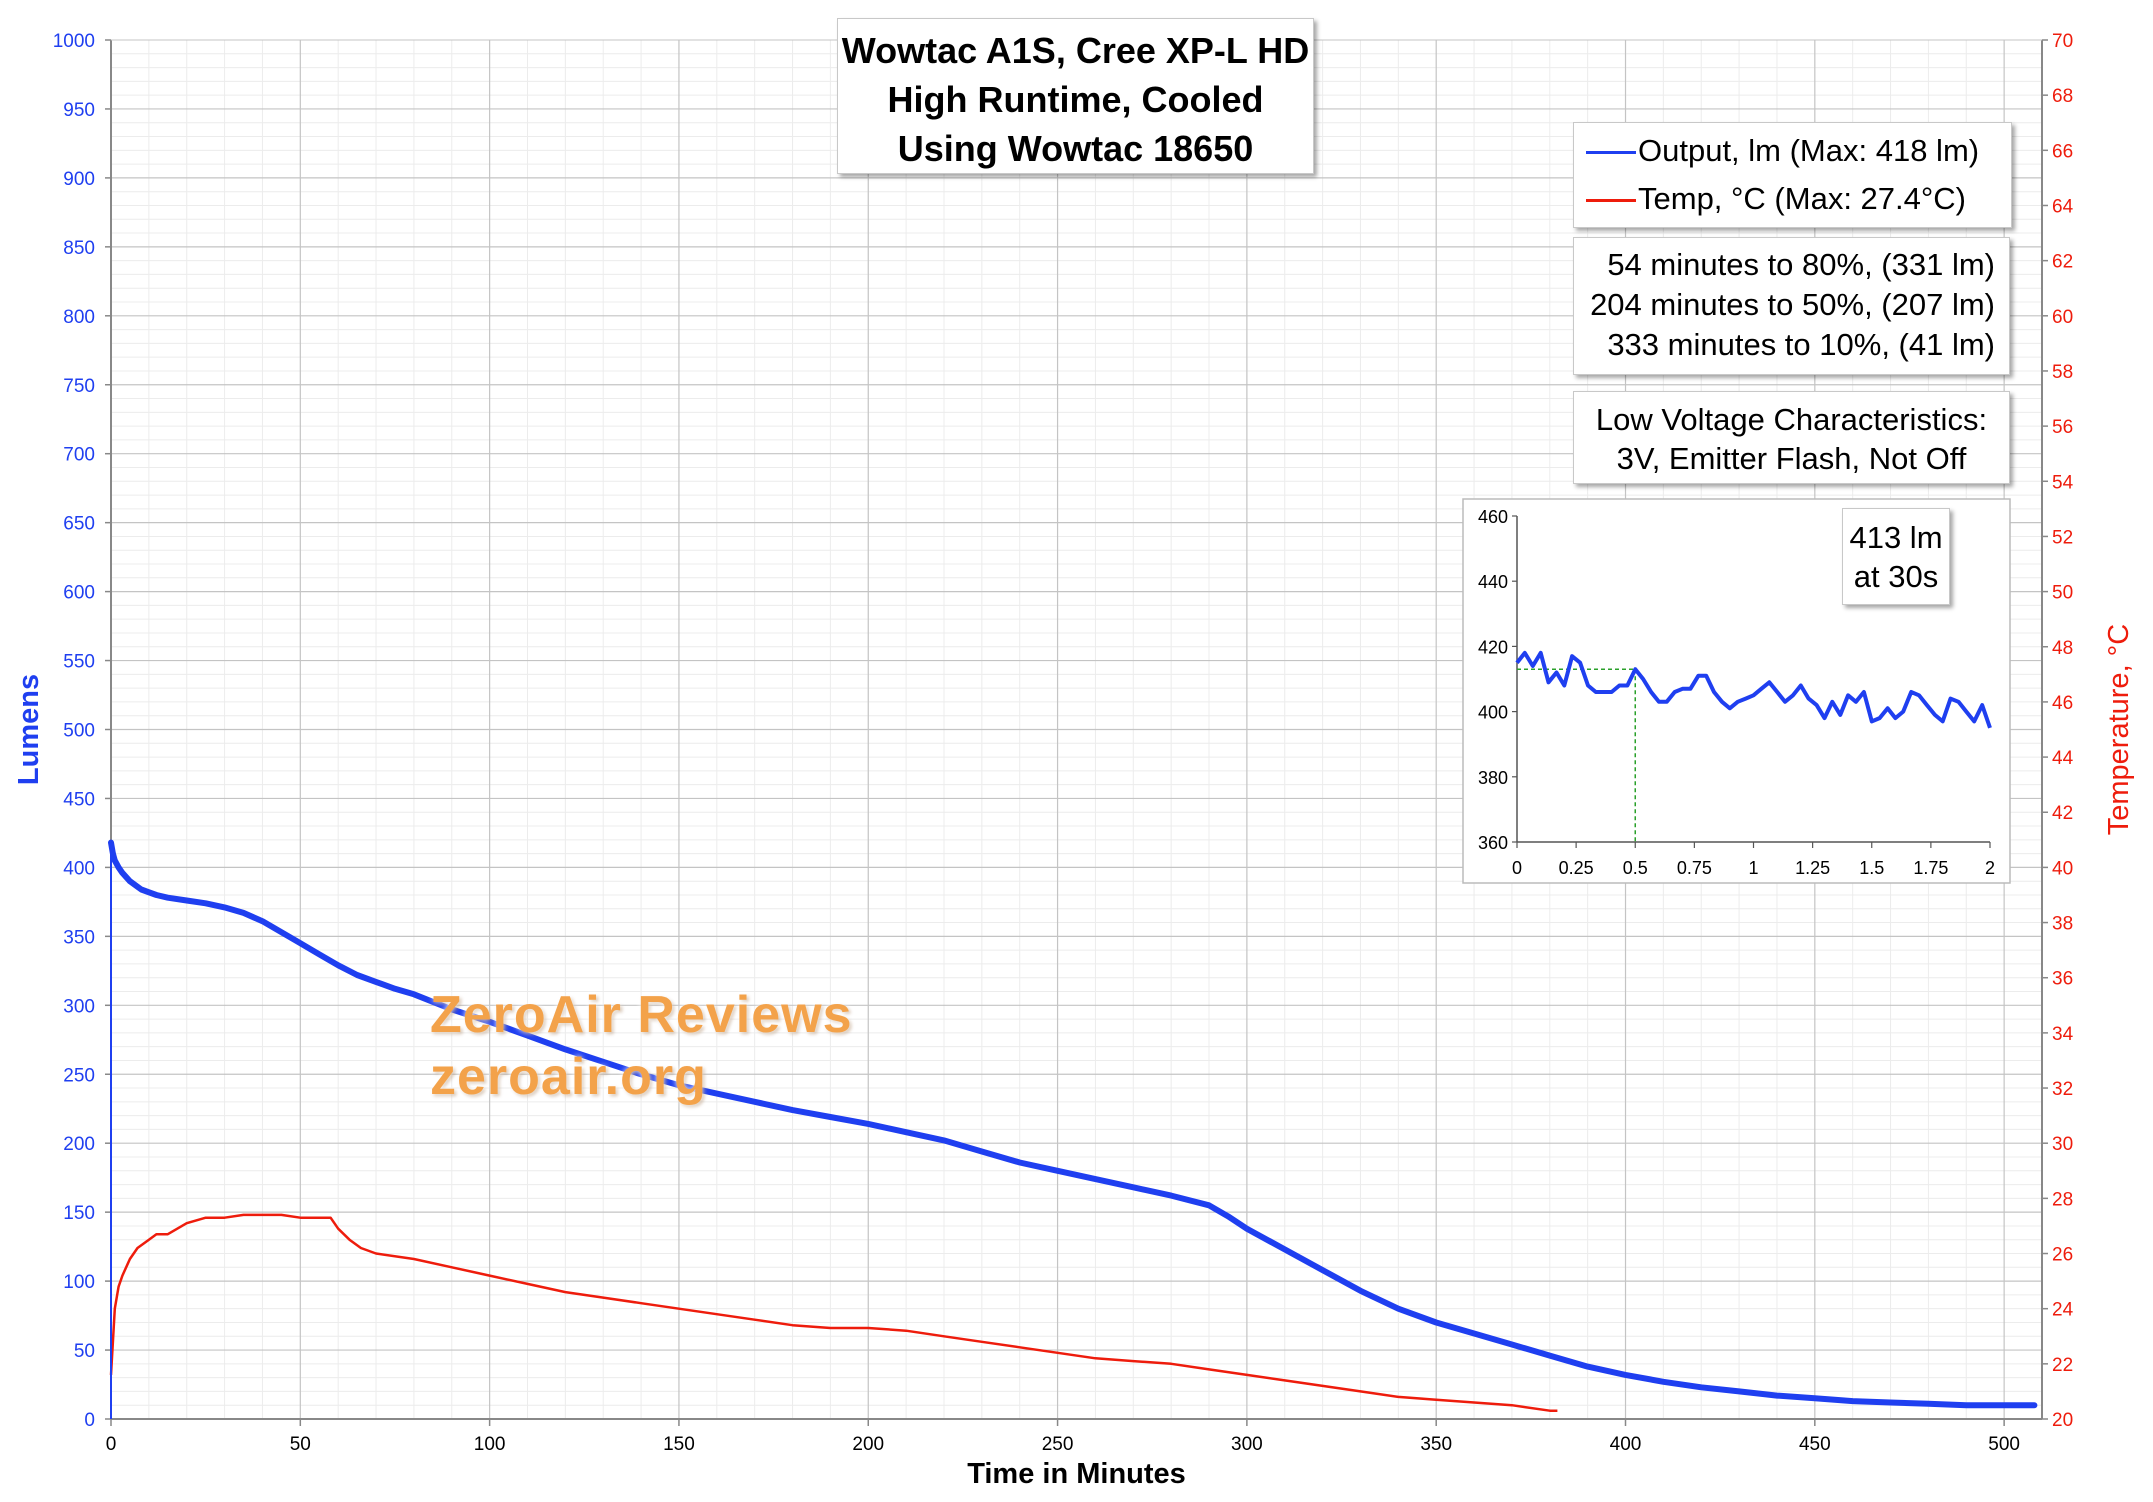 The width and height of the screenshot is (2153, 1502). I want to click on legend-temp-swatch, so click(1611, 200).